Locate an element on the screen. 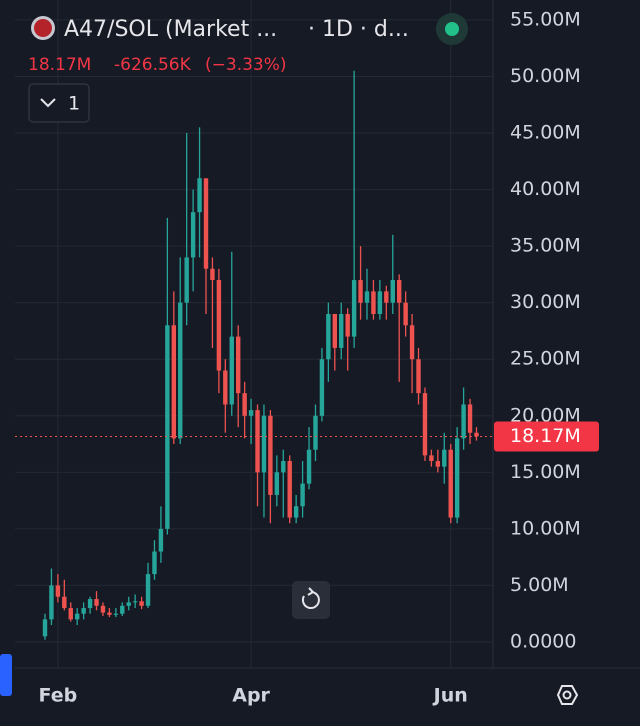 The width and height of the screenshot is (640, 726). reset-box is located at coordinates (311, 600).